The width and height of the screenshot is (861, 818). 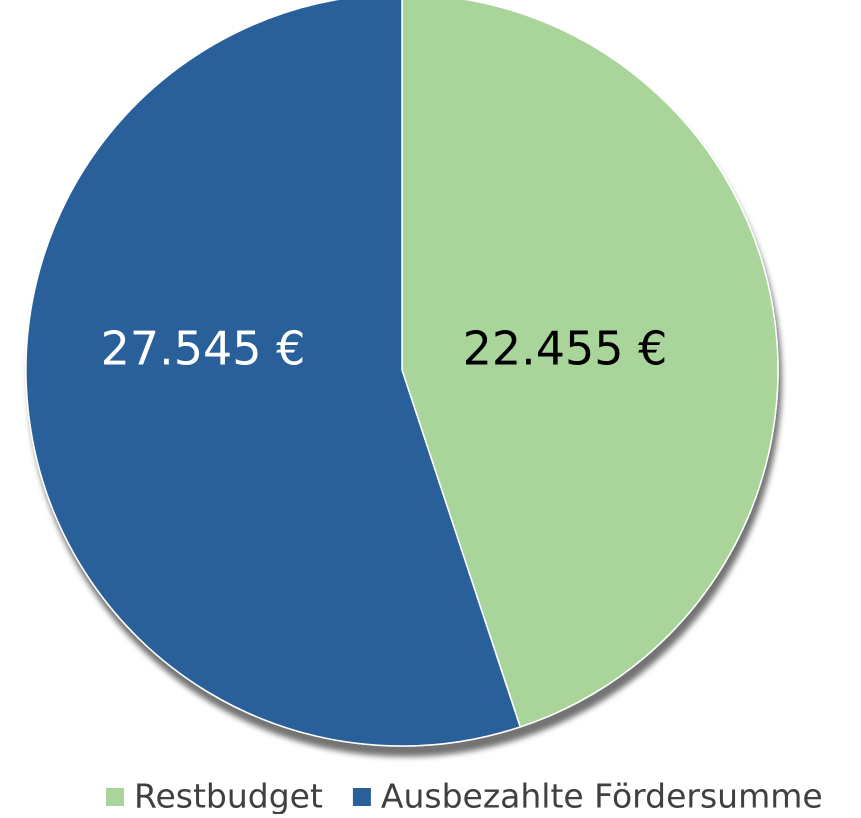 What do you see at coordinates (602, 796) in the screenshot?
I see `legend-label: Ausbezahlte Fördersumme` at bounding box center [602, 796].